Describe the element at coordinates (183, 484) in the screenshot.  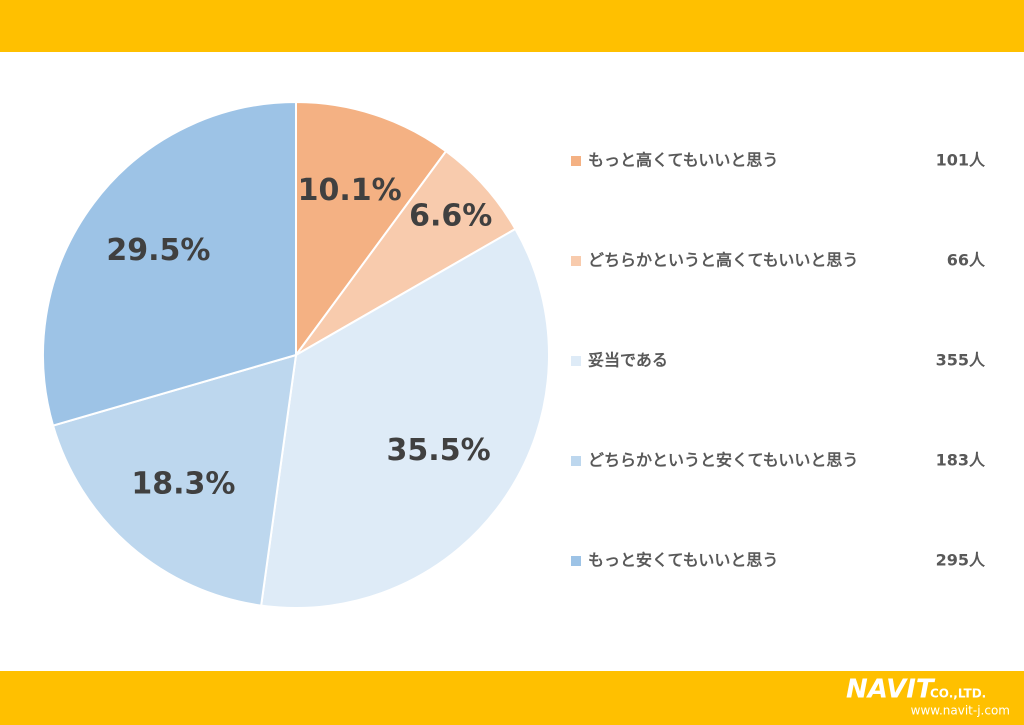
I see `data-label: 18.3%` at that location.